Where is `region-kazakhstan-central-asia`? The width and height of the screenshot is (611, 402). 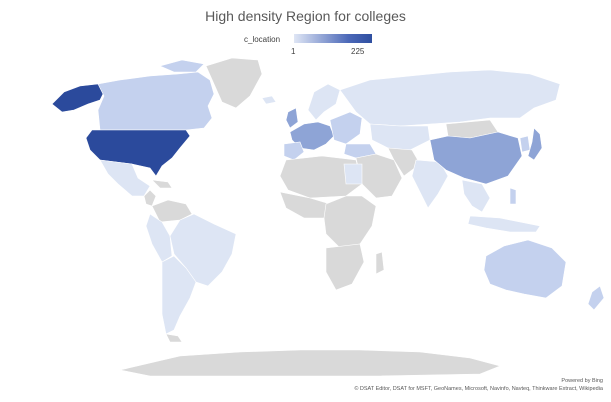 region-kazakhstan-central-asia is located at coordinates (400, 137).